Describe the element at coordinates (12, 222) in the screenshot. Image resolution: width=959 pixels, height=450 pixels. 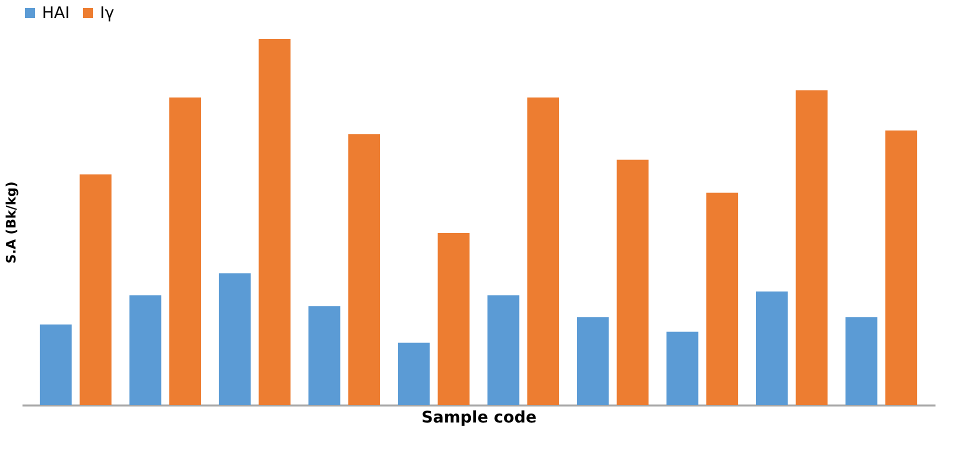
I see `y-axis-title: S.A (Bk/kg)` at that location.